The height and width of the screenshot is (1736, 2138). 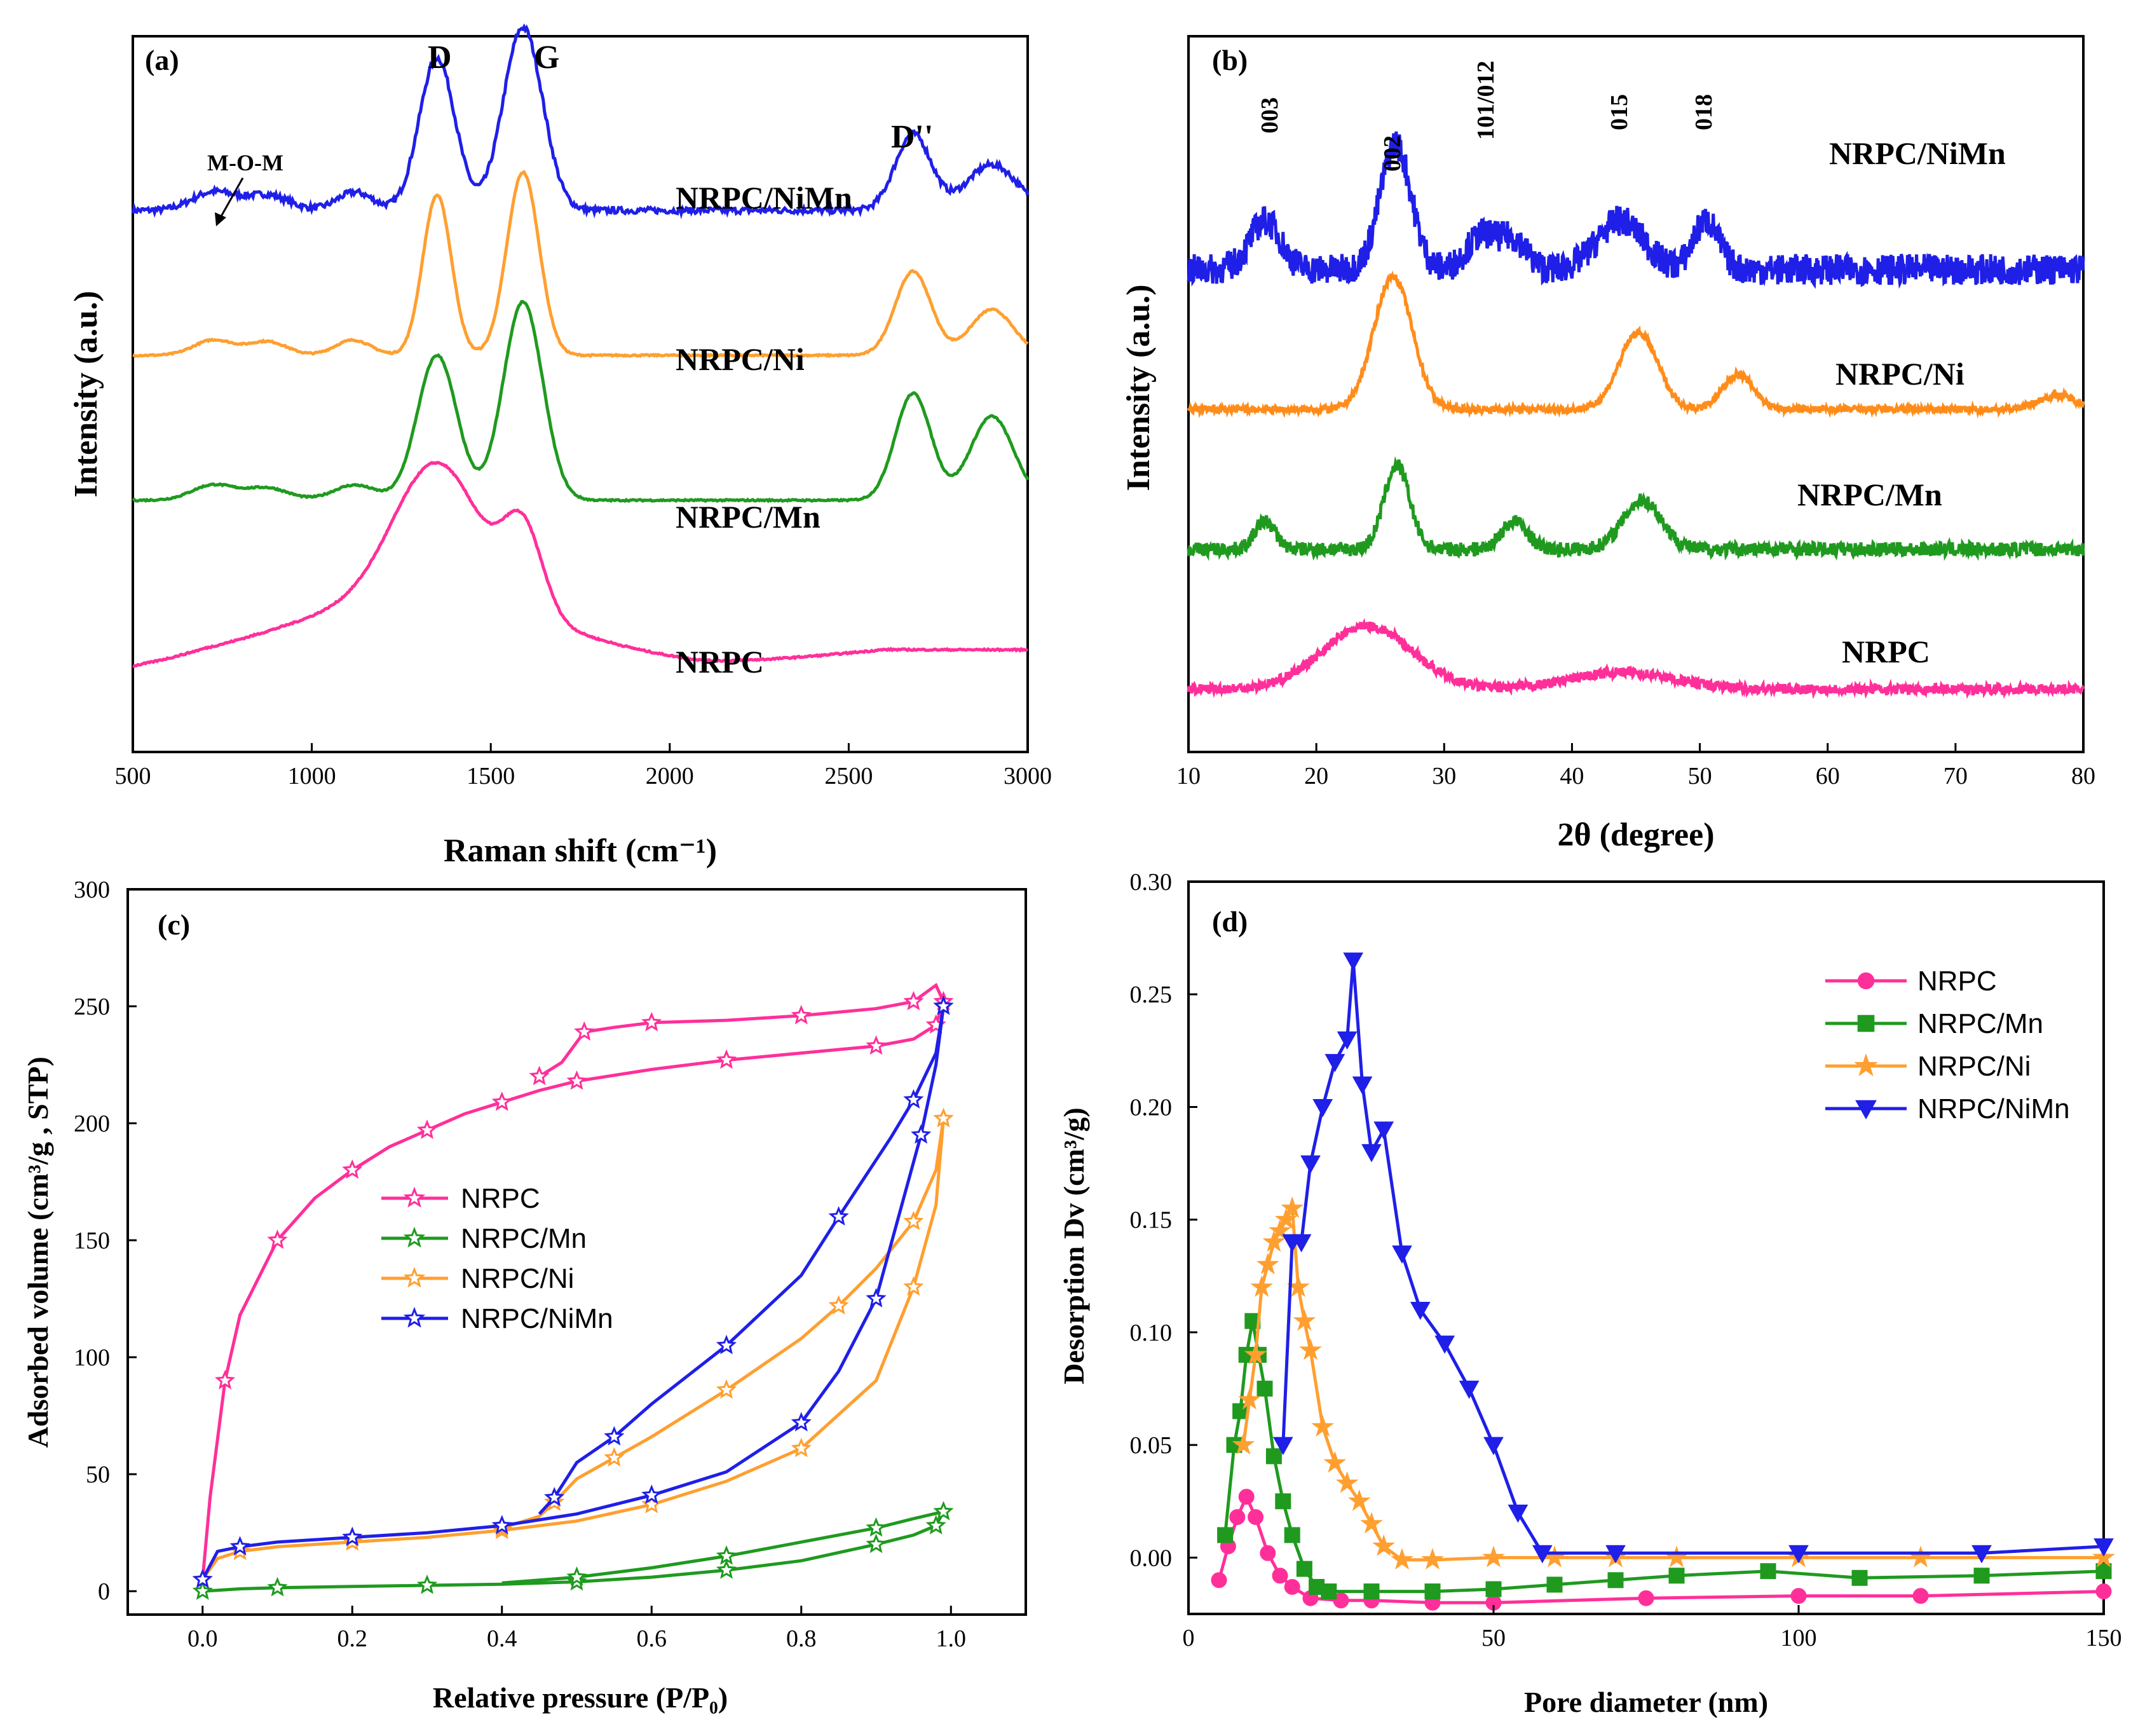 I want to click on series-label-a-nrpc: NRPC, so click(x=720, y=662).